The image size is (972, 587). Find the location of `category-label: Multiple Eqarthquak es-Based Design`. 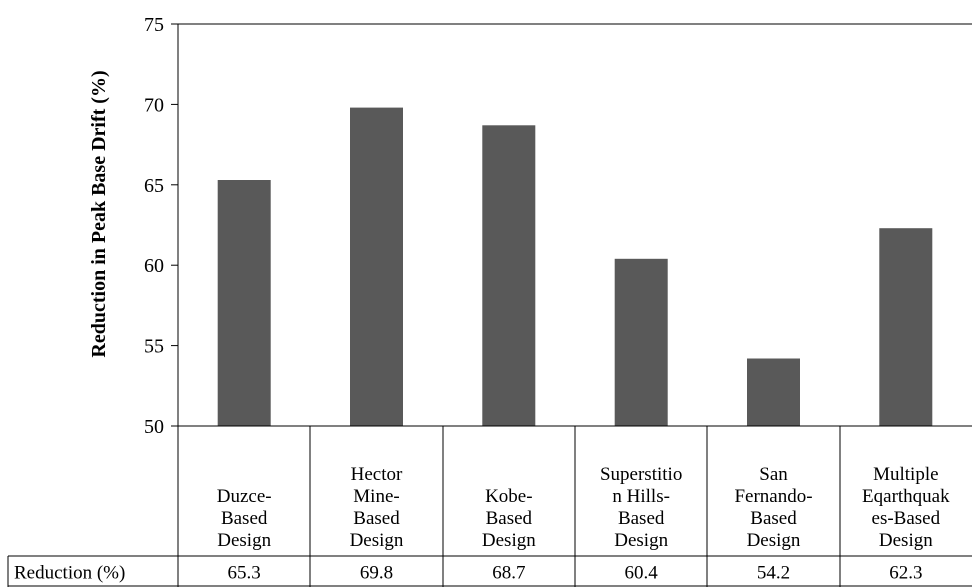

category-label: Multiple Eqarthquak es-Based Design is located at coordinates (906, 507).